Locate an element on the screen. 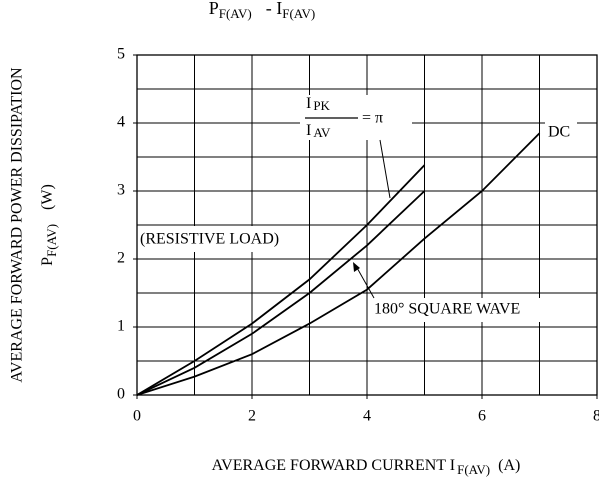  chart-title: PF(AV) - IF(AV) is located at coordinates (262, 10).